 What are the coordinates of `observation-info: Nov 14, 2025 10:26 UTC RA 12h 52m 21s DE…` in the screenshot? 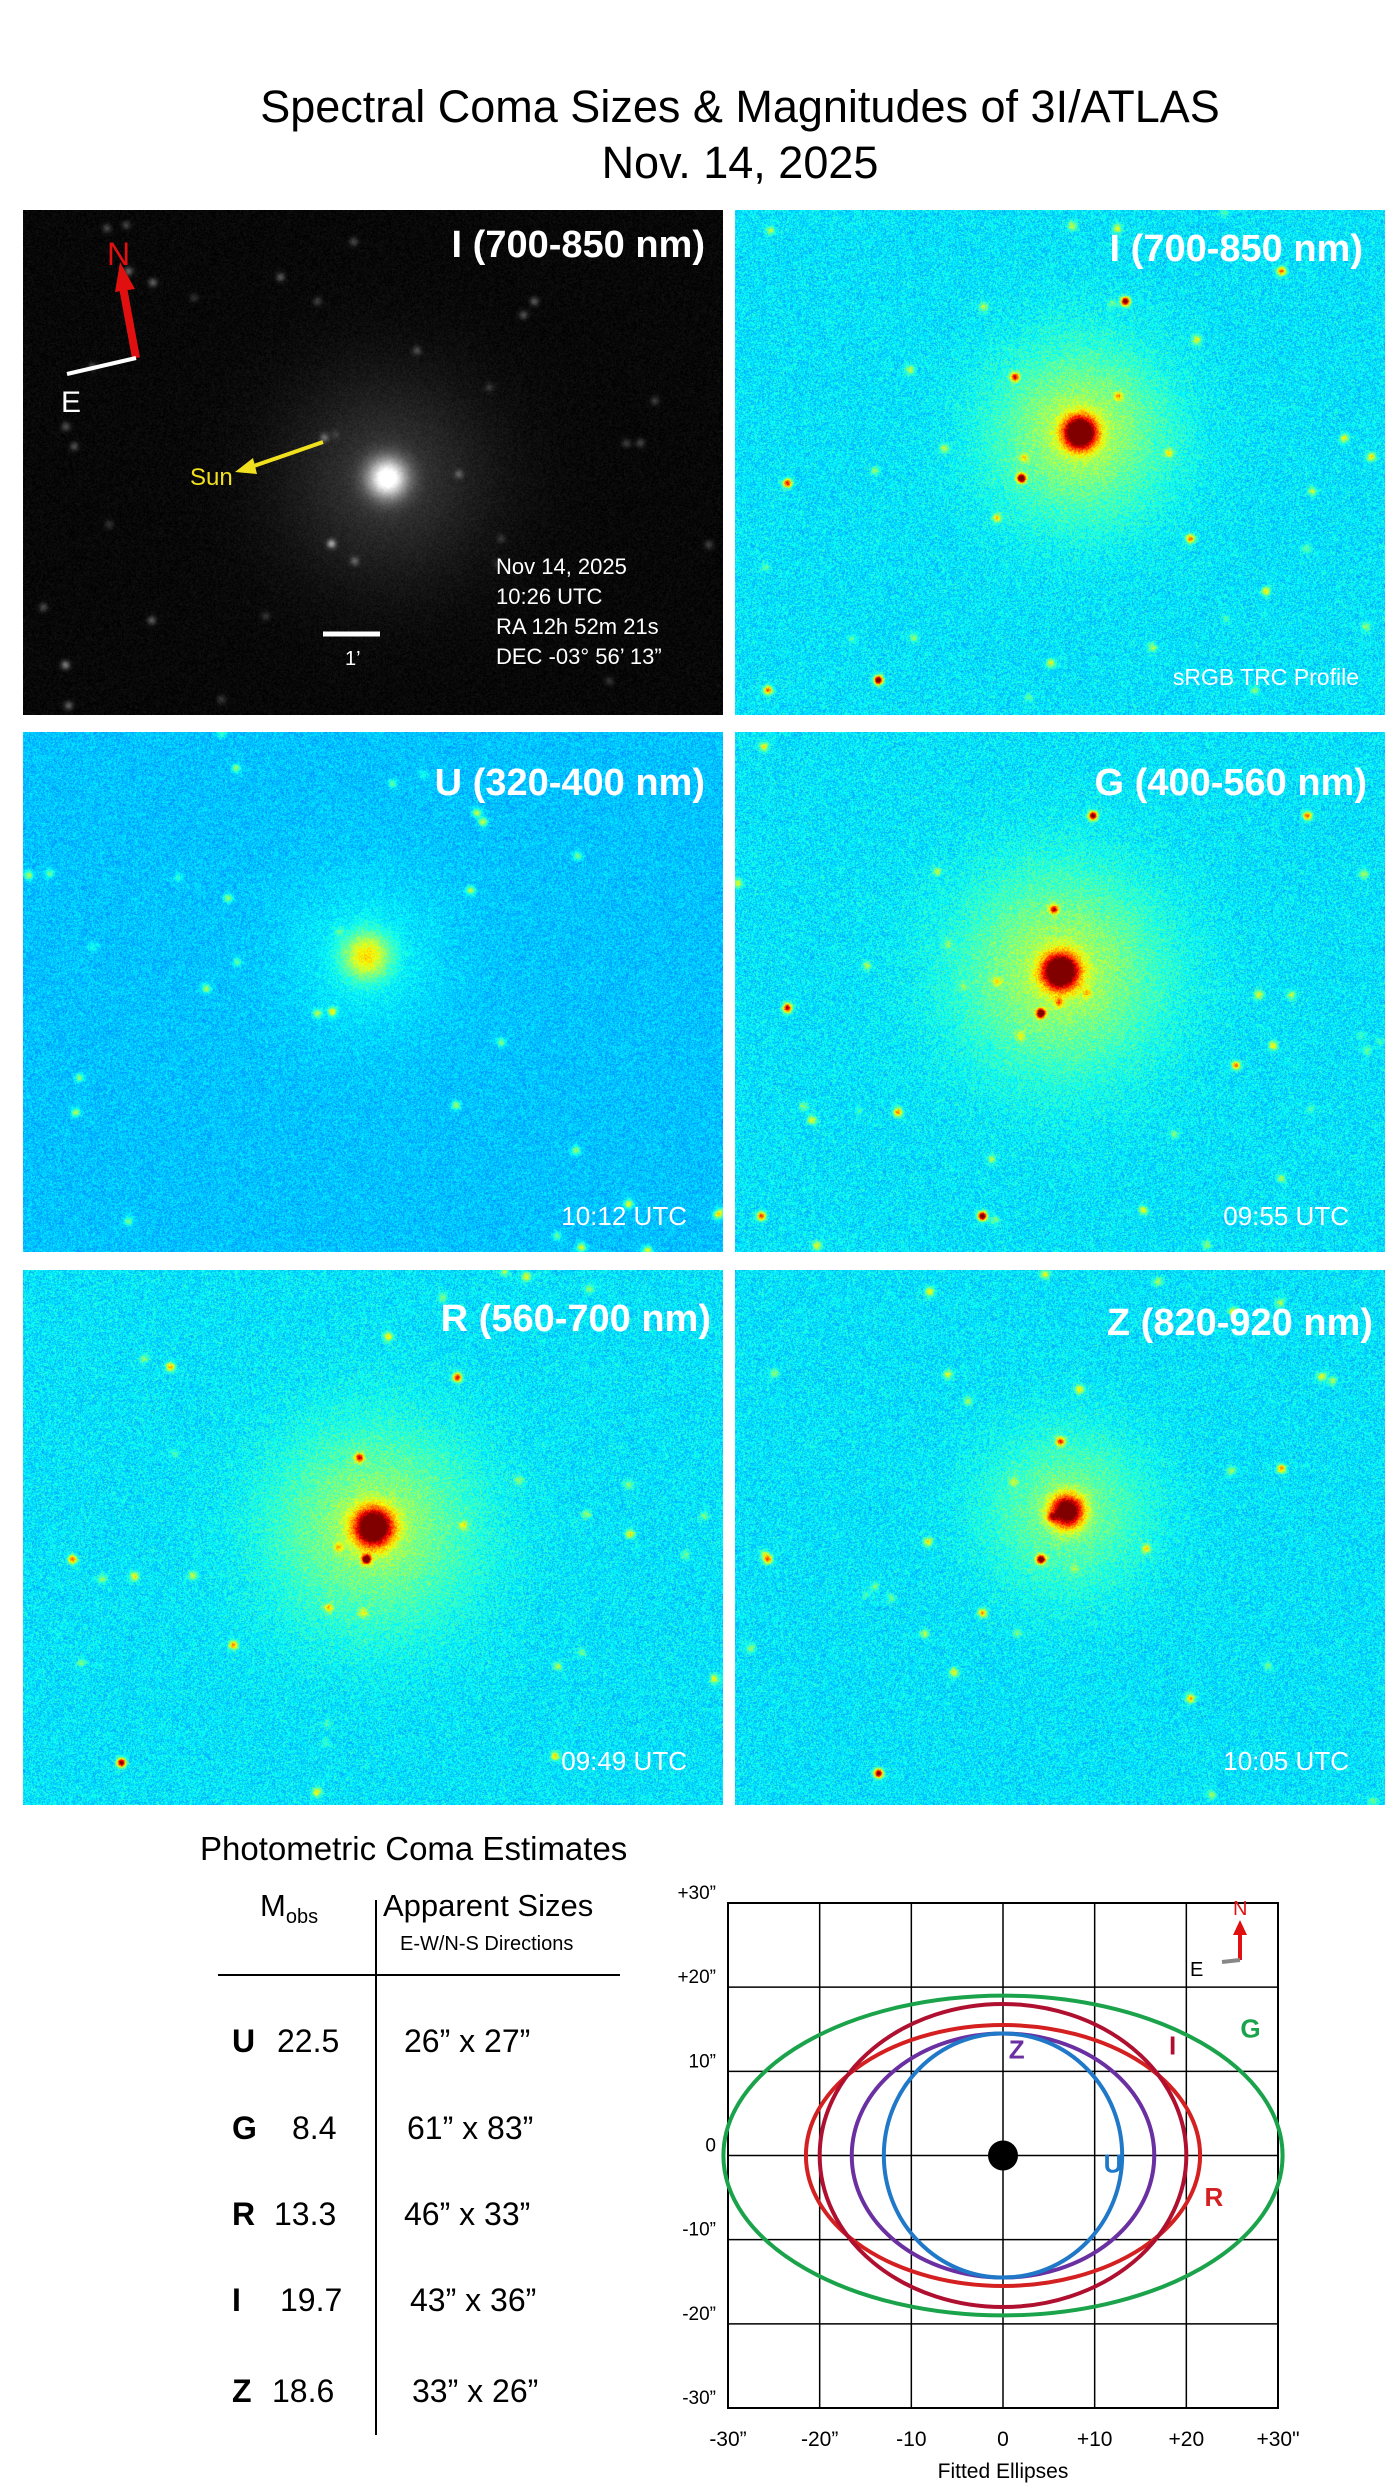 It's located at (579, 612).